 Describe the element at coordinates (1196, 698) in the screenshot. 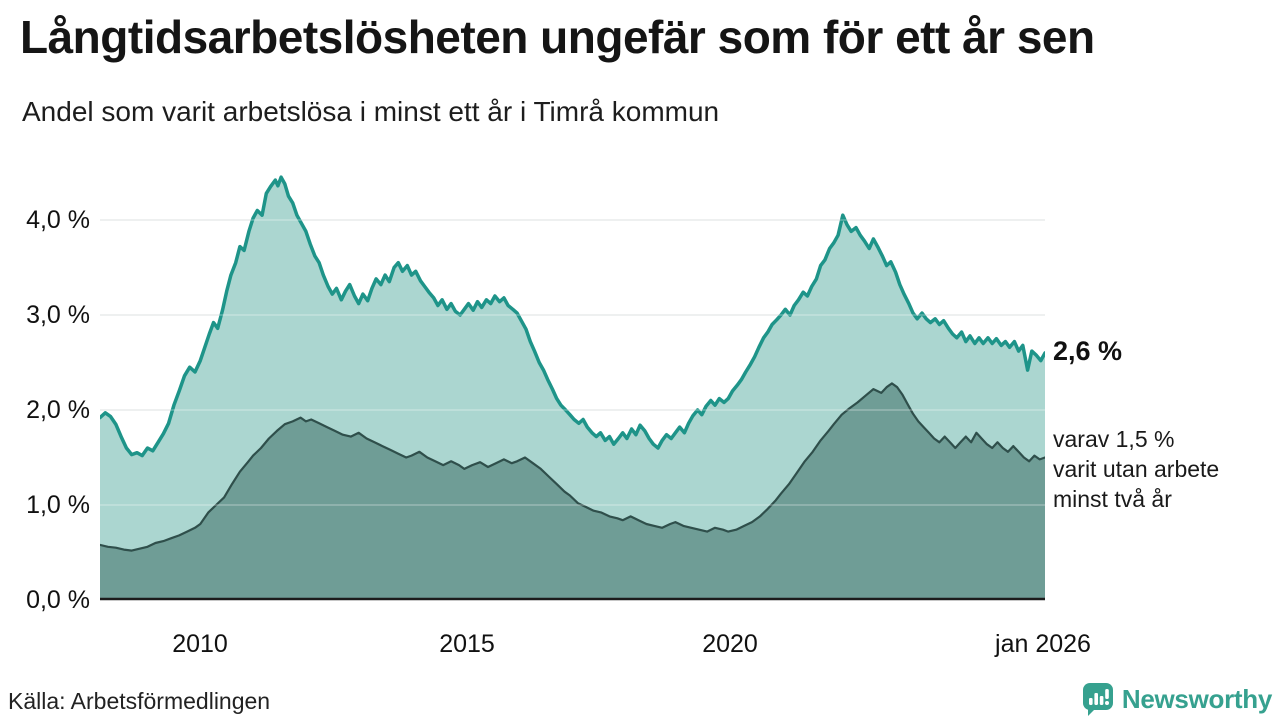

I see `newsworthy-wordmark: Newsworthy` at that location.